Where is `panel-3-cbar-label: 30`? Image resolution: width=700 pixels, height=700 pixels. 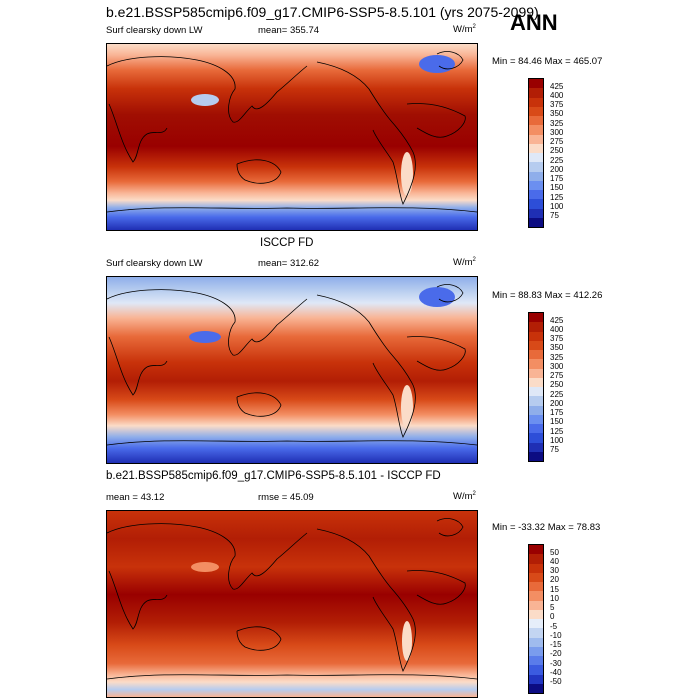 panel-3-cbar-label: 30 is located at coordinates (554, 570).